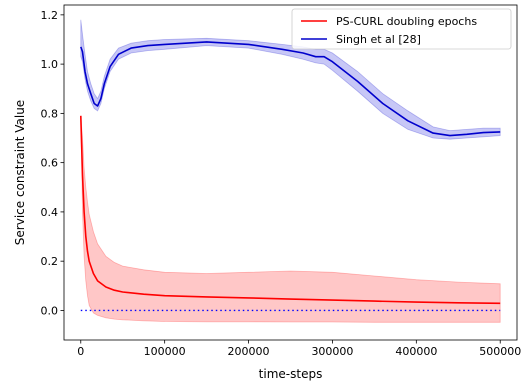 The image size is (528, 385). What do you see at coordinates (50, 64) in the screenshot?
I see `y-tick-label: 1.0` at bounding box center [50, 64].